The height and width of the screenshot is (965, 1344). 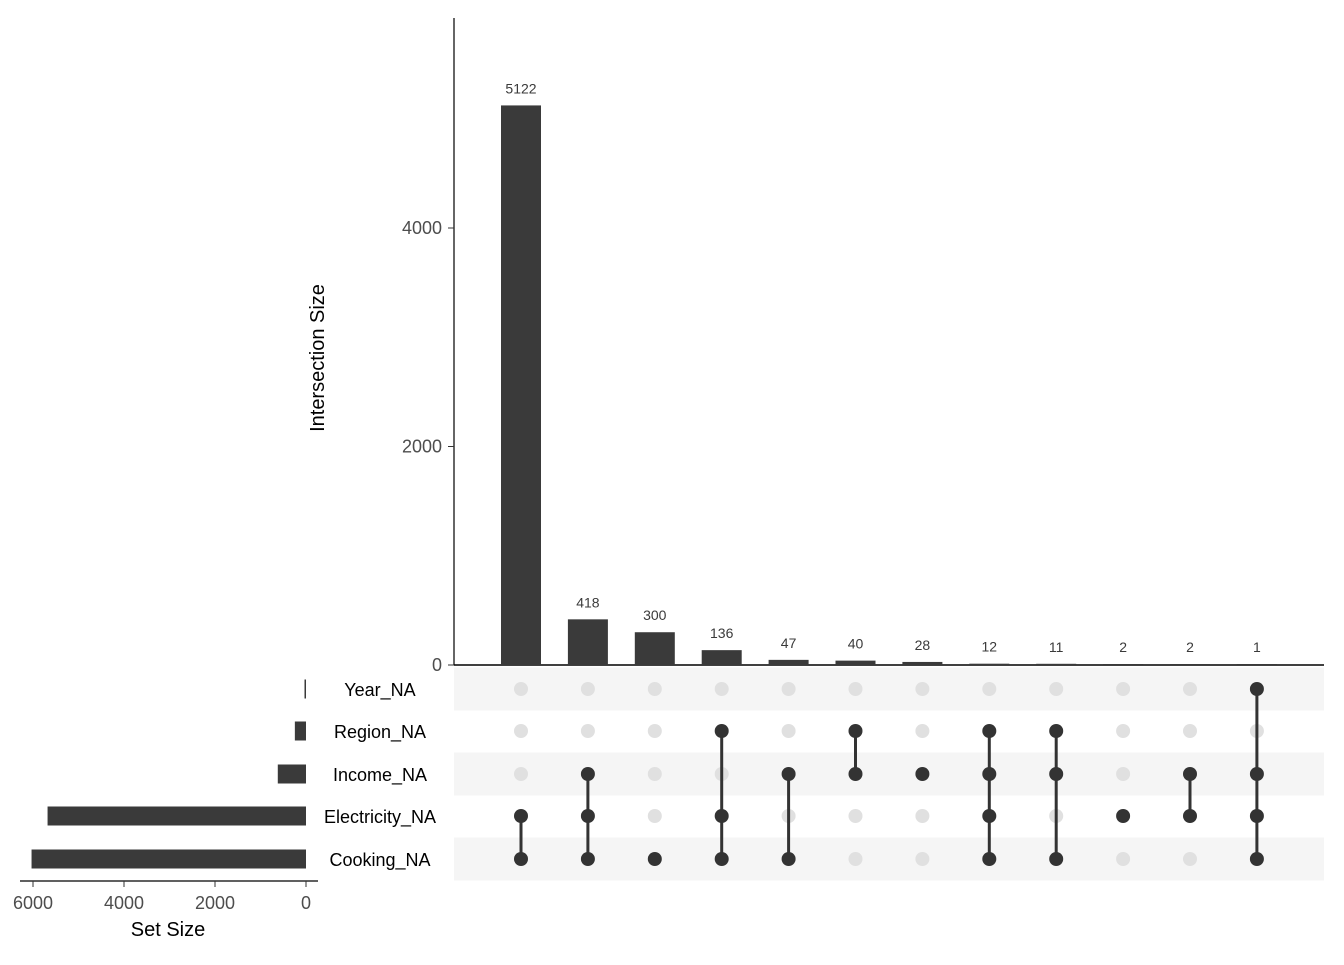 I want to click on intersection-bar-label: 300, so click(x=655, y=615).